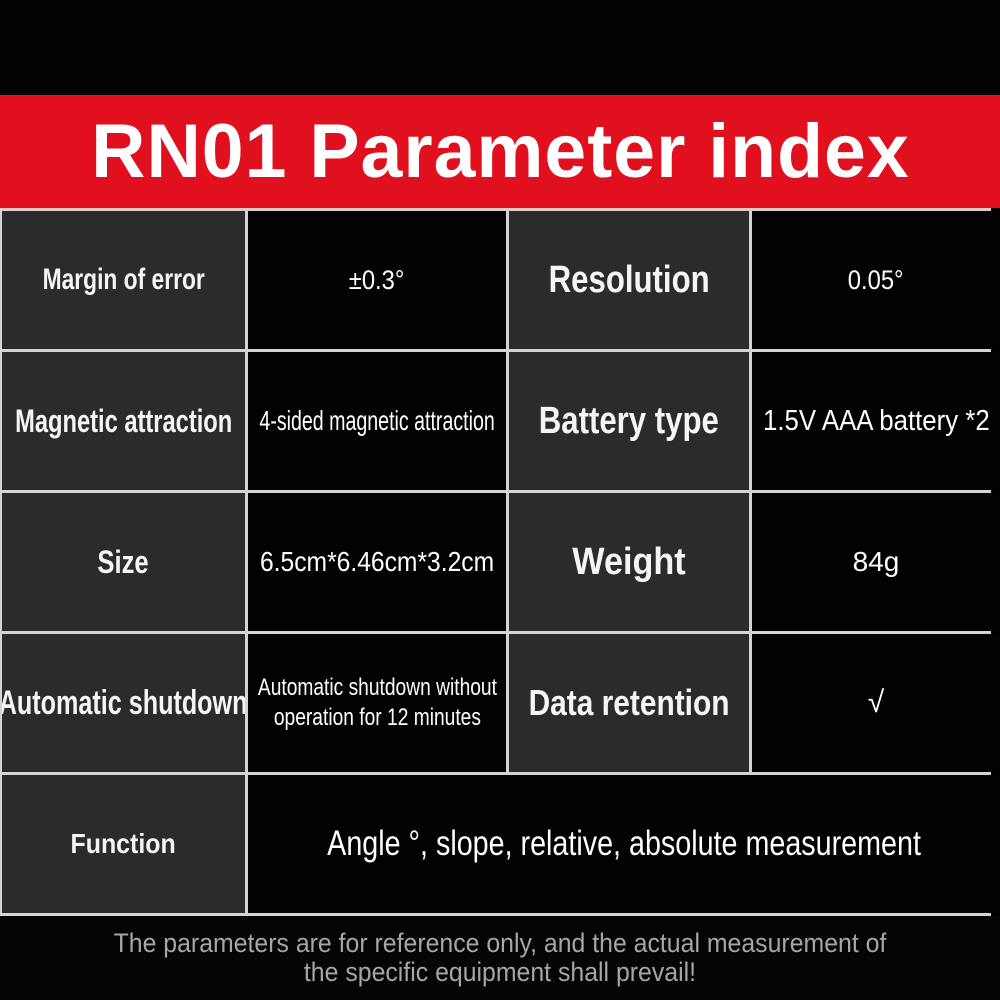 The height and width of the screenshot is (1000, 1000). I want to click on label-resolution-text: Resolution, so click(629, 279).